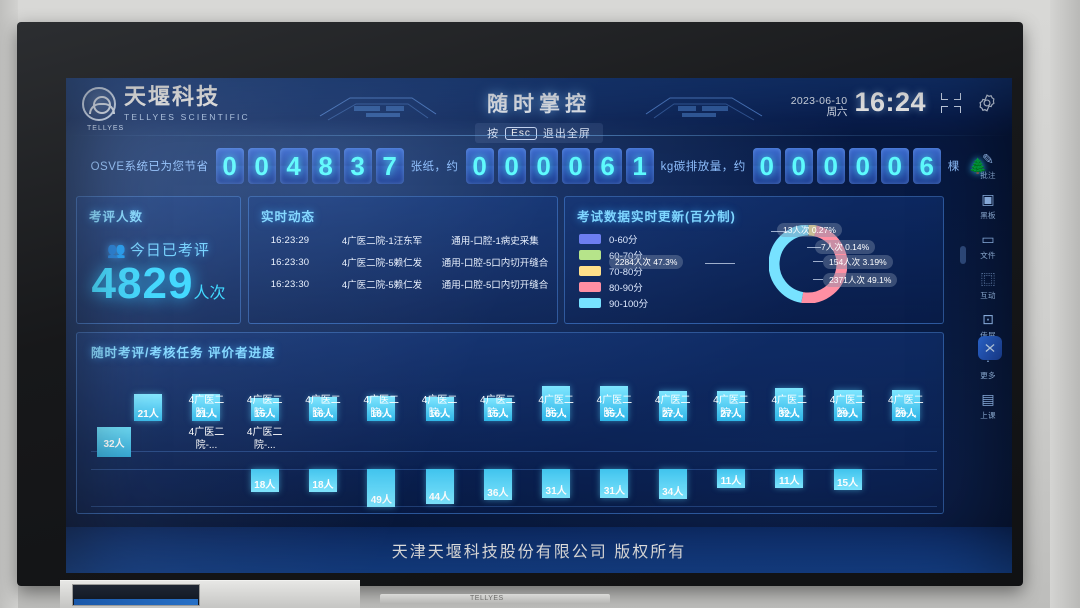 This screenshot has width=1080, height=608. Describe the element at coordinates (988, 205) in the screenshot. I see `rail-item-blackboard: ▣ 黑板` at that location.